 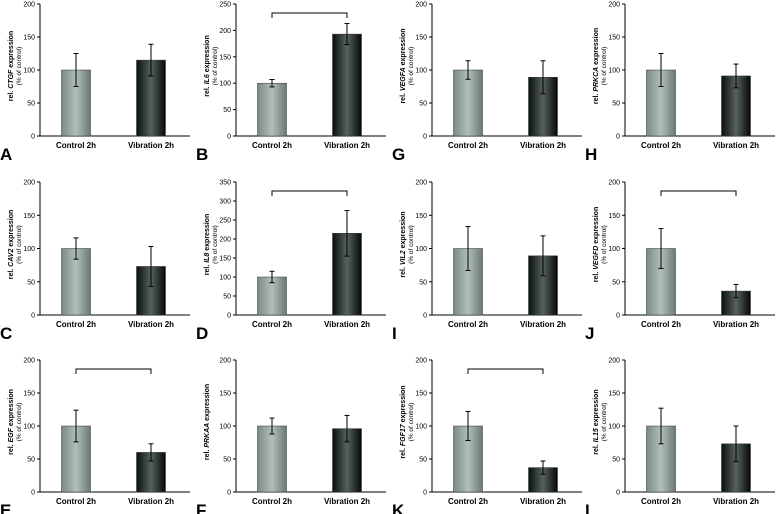 I want to click on bar-control, so click(x=272, y=296).